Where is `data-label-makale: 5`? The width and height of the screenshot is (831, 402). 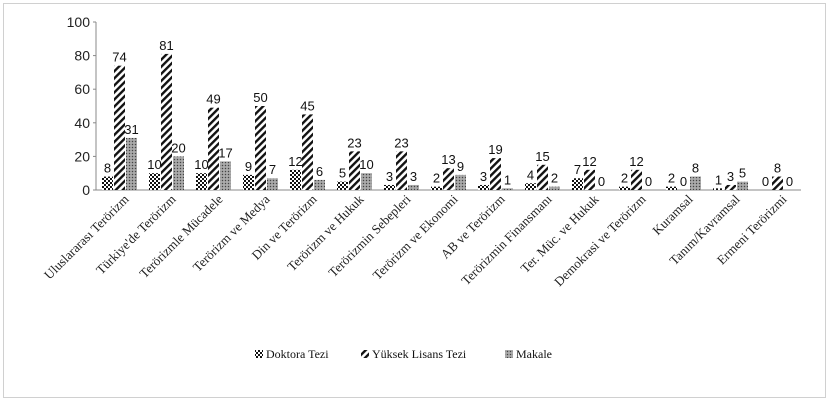 data-label-makale: 5 is located at coordinates (742, 173).